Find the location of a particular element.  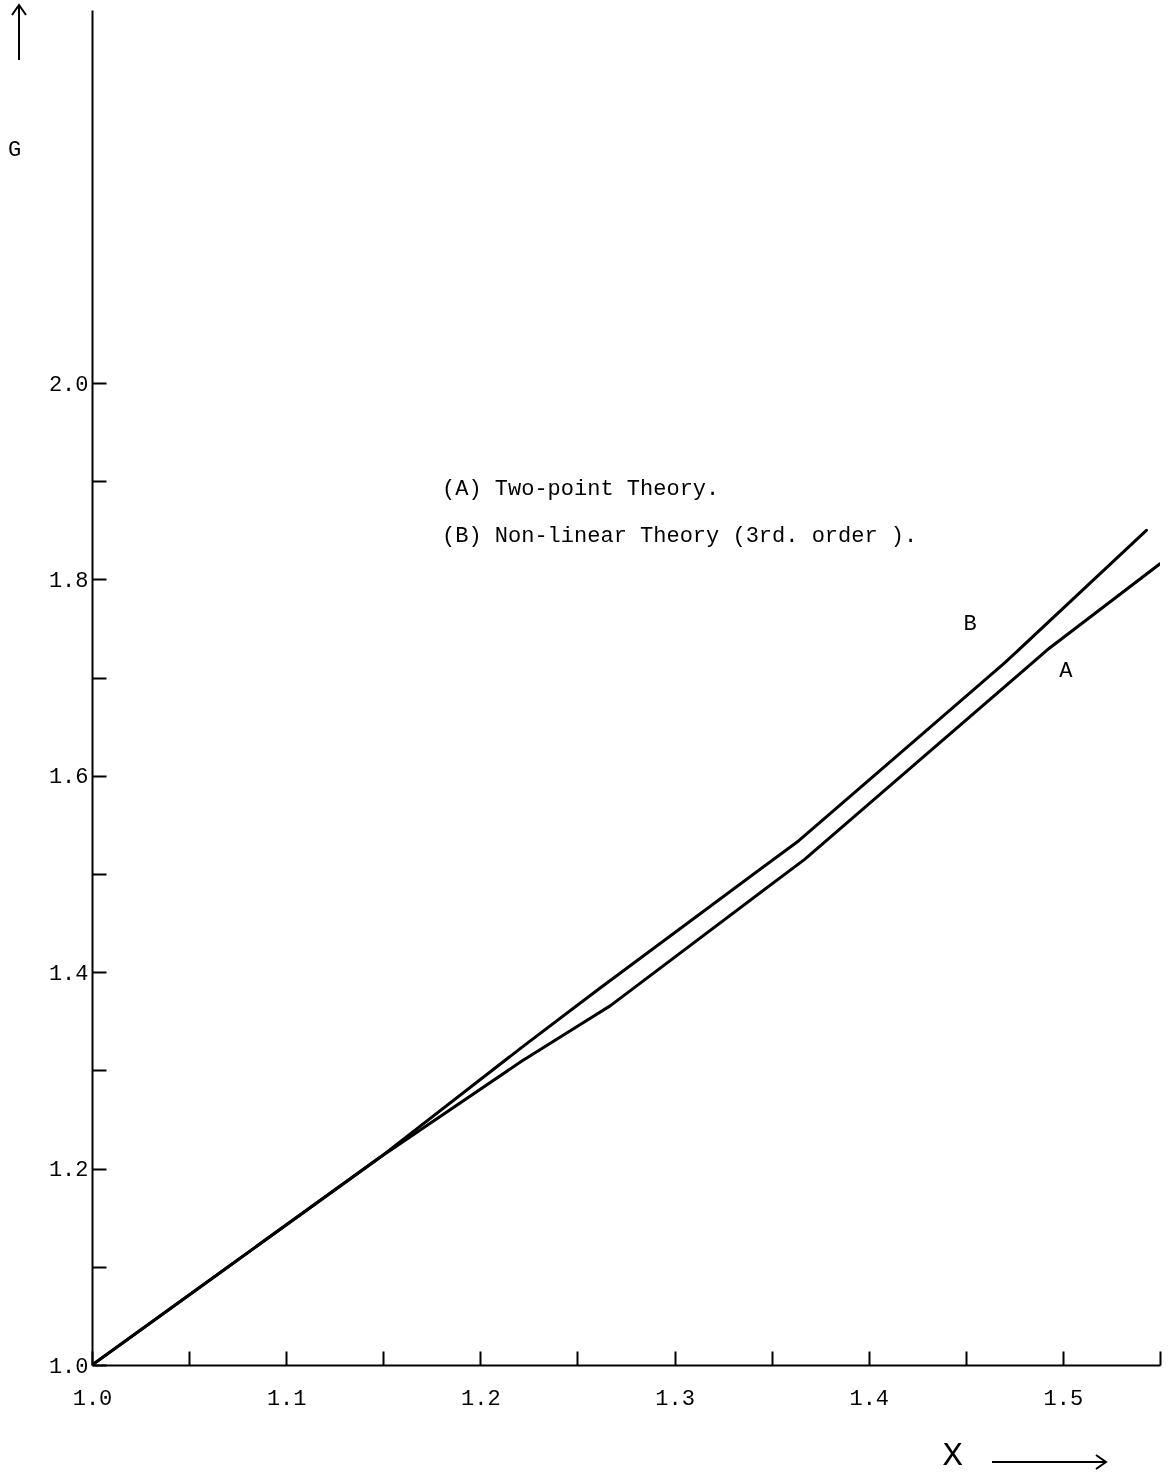

y-tick-label: 2.0 is located at coordinates (68, 385).